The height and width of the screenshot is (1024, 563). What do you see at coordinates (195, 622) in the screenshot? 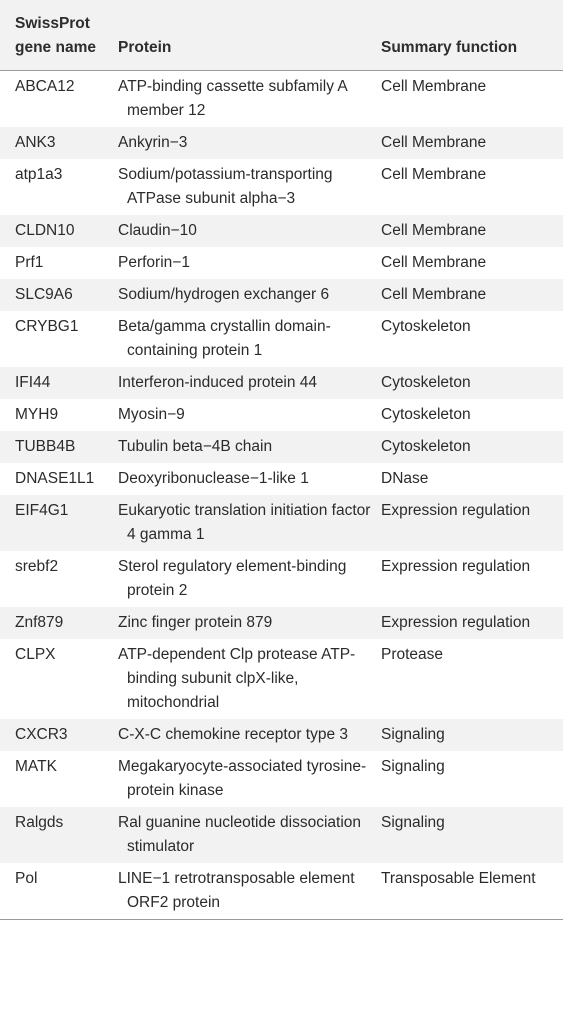
I see `cell-protein-text: Zinc finger protein 879` at bounding box center [195, 622].